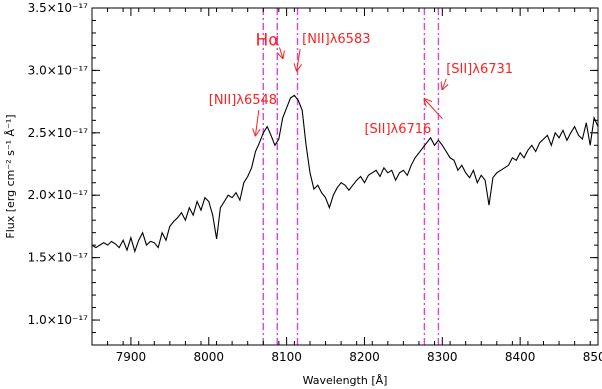 Image resolution: width=602 pixels, height=389 pixels. What do you see at coordinates (58, 258) in the screenshot?
I see `y-tick-label: 1.5×10⁻¹⁷` at bounding box center [58, 258].